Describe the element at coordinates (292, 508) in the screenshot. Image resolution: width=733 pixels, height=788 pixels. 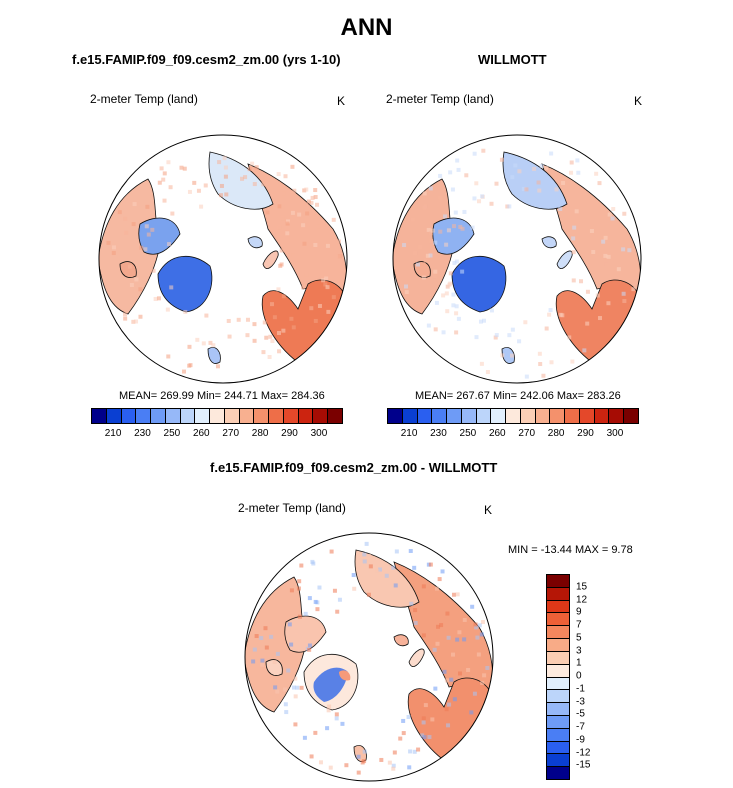
I see `panel3-variable: 2-meter Temp (land)` at that location.